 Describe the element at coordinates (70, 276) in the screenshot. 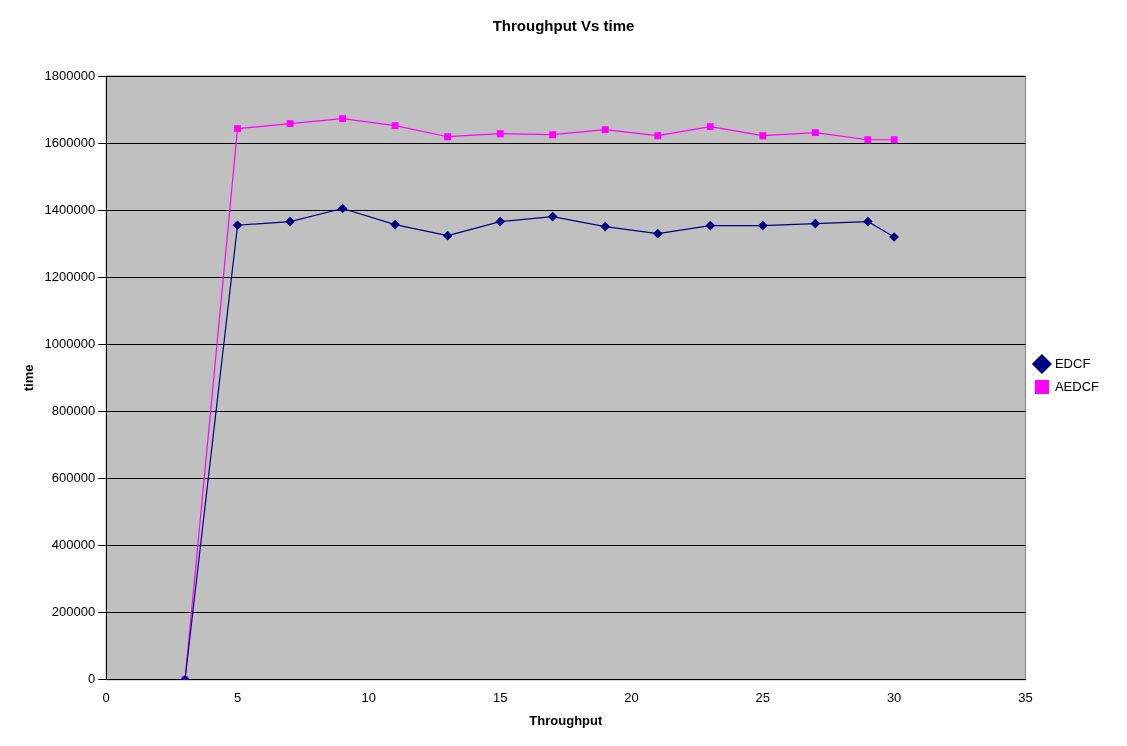

I see `y-tick-label: 1200000` at that location.